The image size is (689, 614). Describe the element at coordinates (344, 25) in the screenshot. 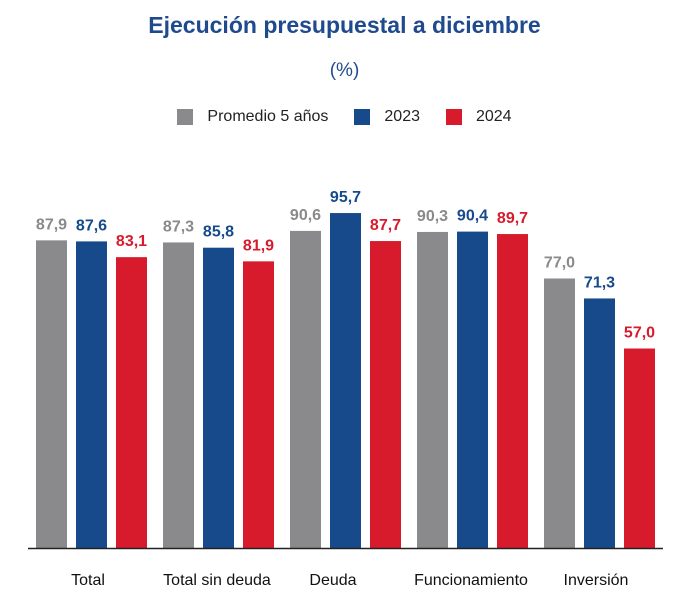

I see `chart-title: Ejecución presupuestal a diciembre` at that location.